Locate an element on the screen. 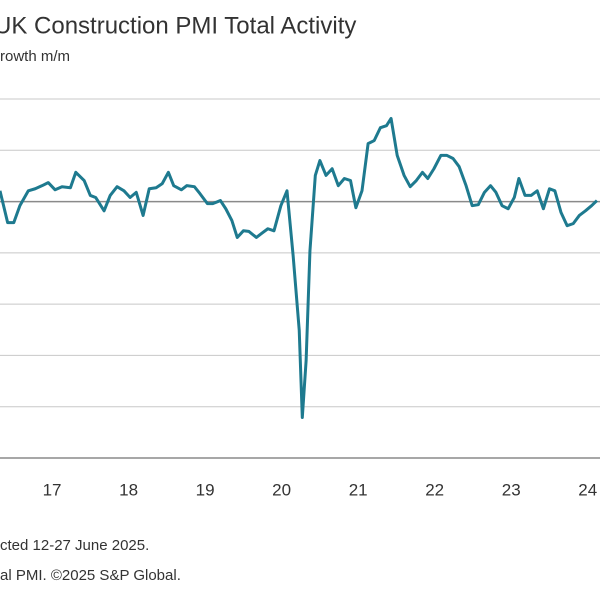 Image resolution: width=600 pixels, height=600 pixels. x-tick-label: 19 is located at coordinates (205, 489).